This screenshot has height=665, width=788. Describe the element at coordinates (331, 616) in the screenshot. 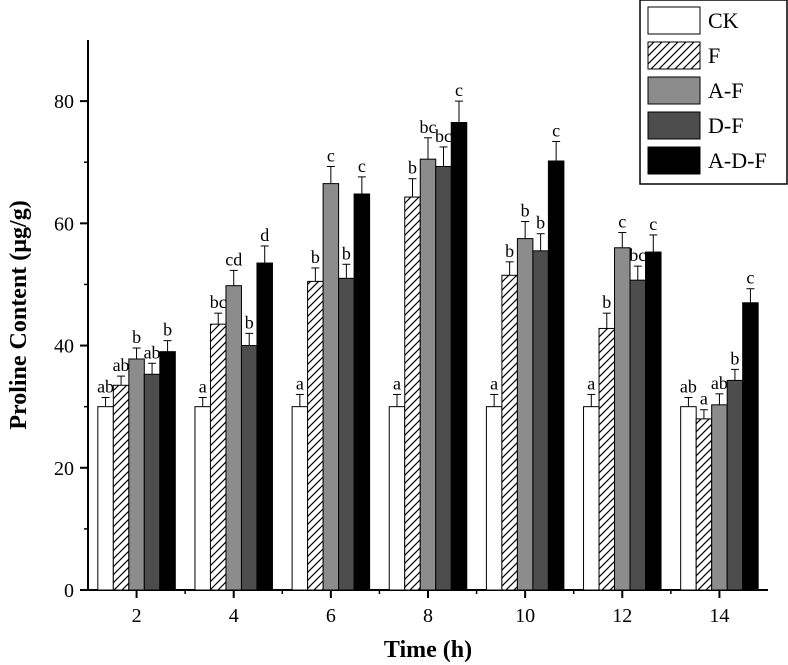

I see `x-tick-label: 6` at that location.